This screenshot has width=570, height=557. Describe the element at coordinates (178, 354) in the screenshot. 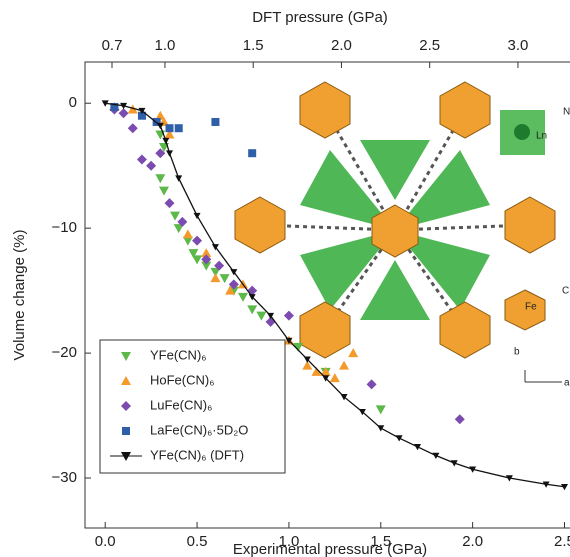

I see `legend-label: YFe(CN)₆` at that location.